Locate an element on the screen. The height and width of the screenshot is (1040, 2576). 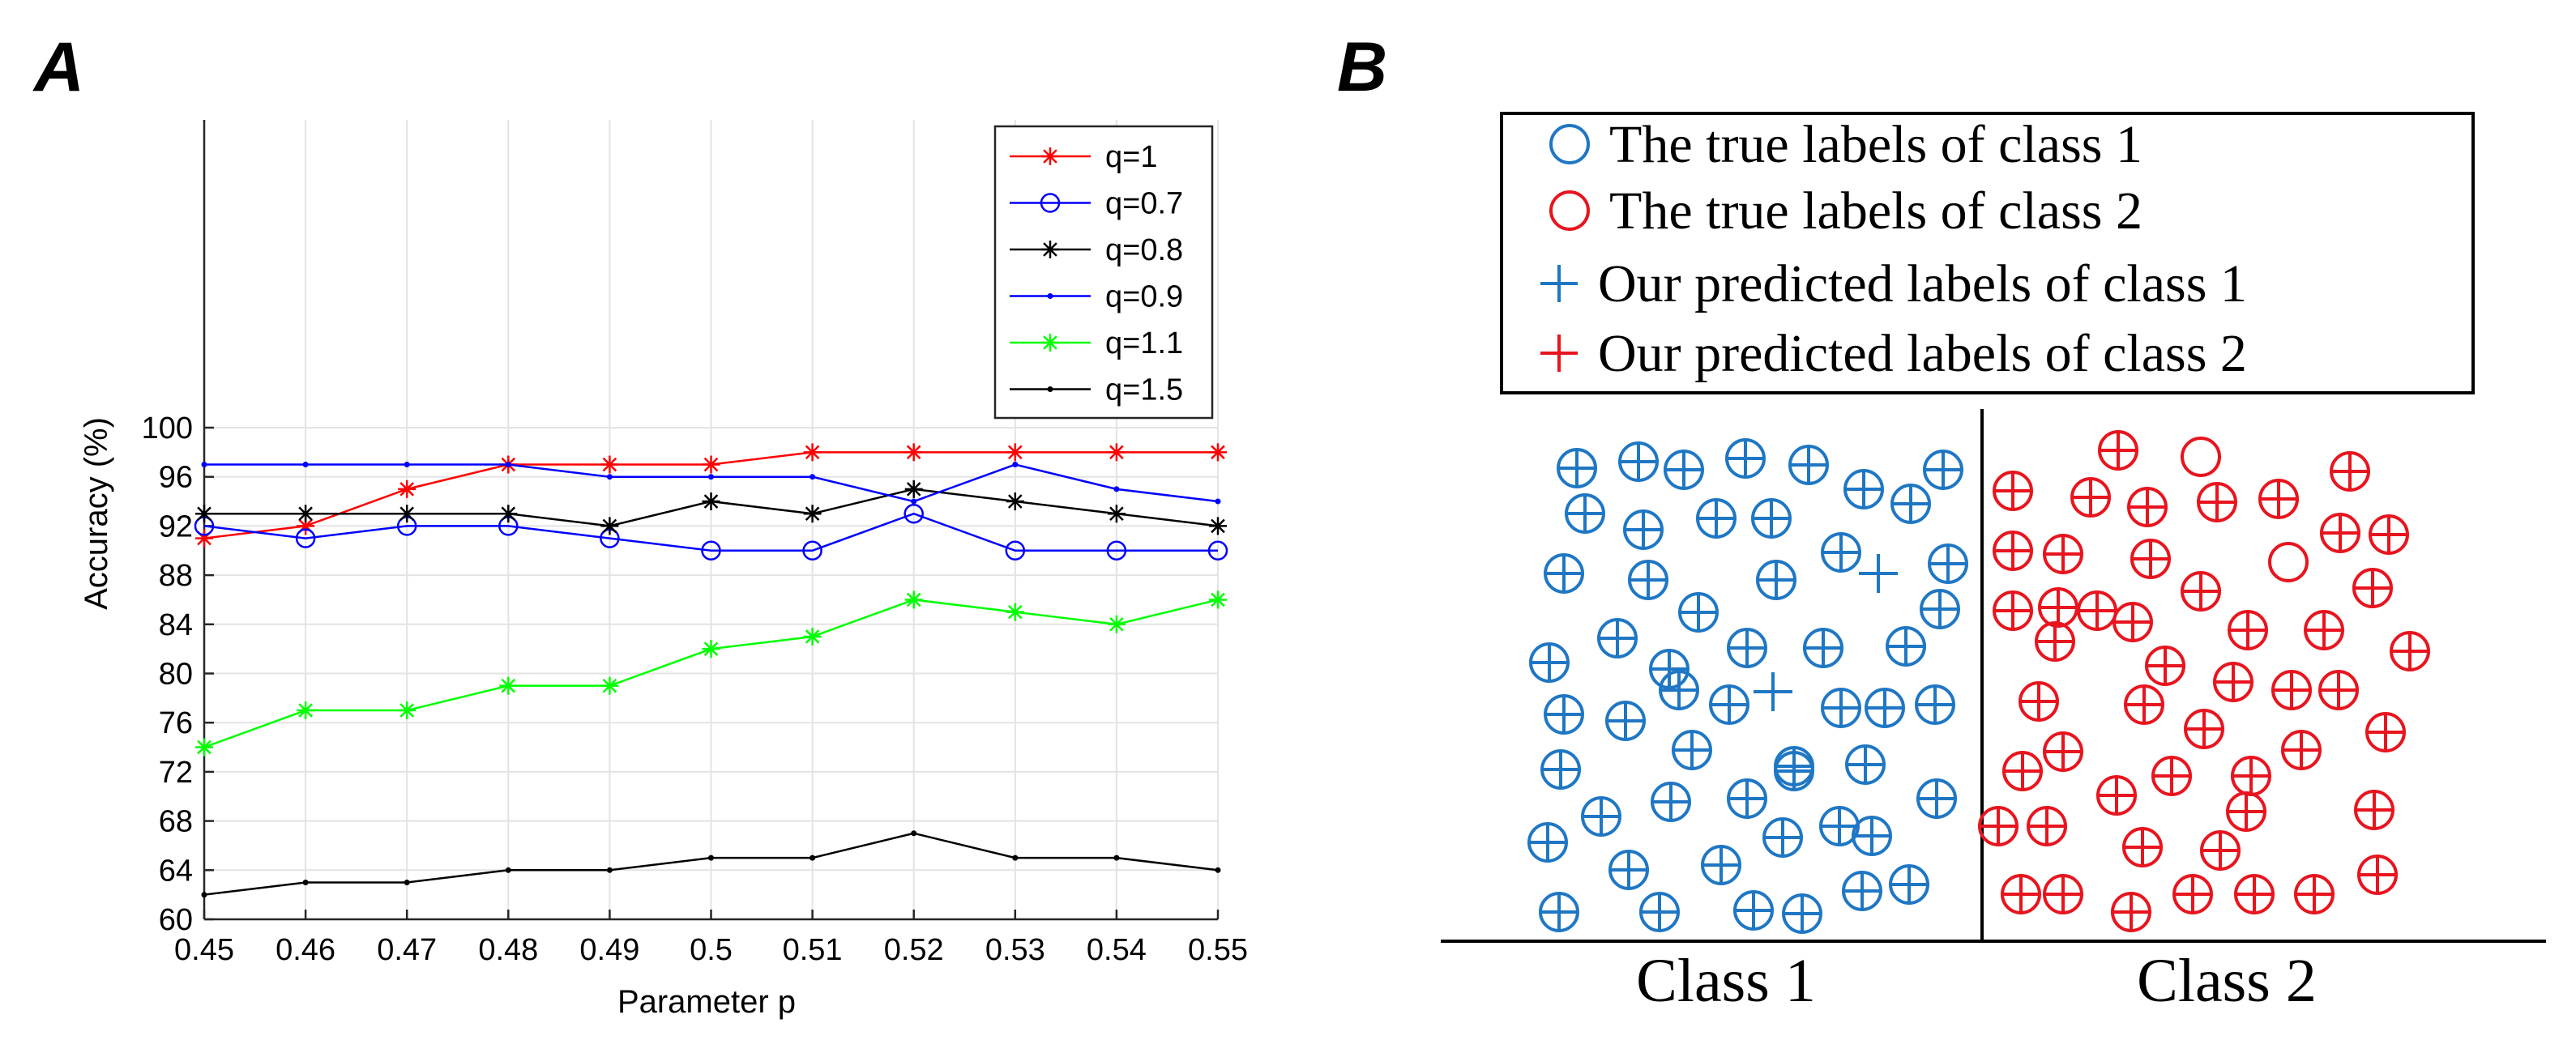
legend-entry: q=0.9 is located at coordinates (1096, 297).